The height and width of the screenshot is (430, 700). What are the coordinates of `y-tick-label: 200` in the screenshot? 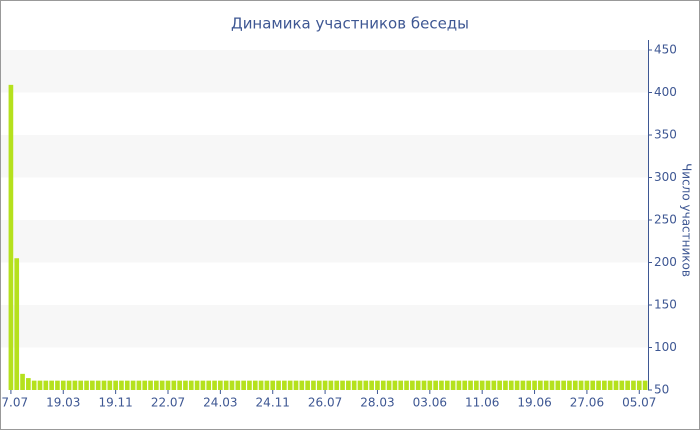 It's located at (665, 262).